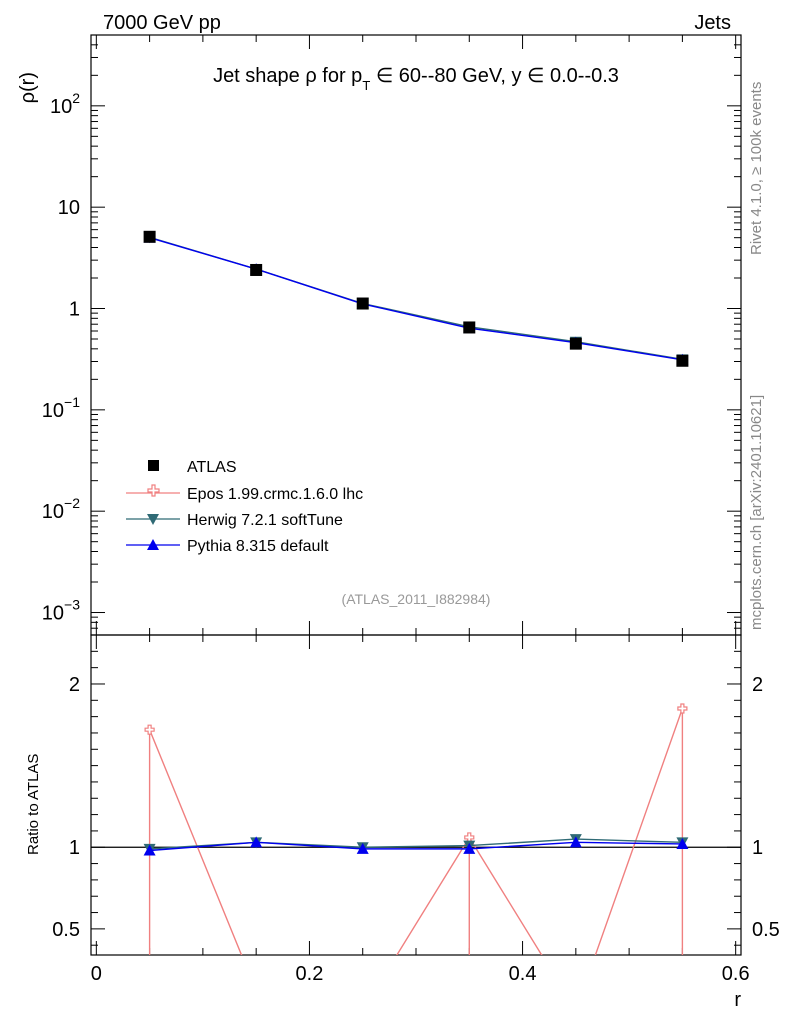 The image size is (786, 1024). Describe the element at coordinates (712, 23) in the screenshot. I see `header-right: Jets` at that location.